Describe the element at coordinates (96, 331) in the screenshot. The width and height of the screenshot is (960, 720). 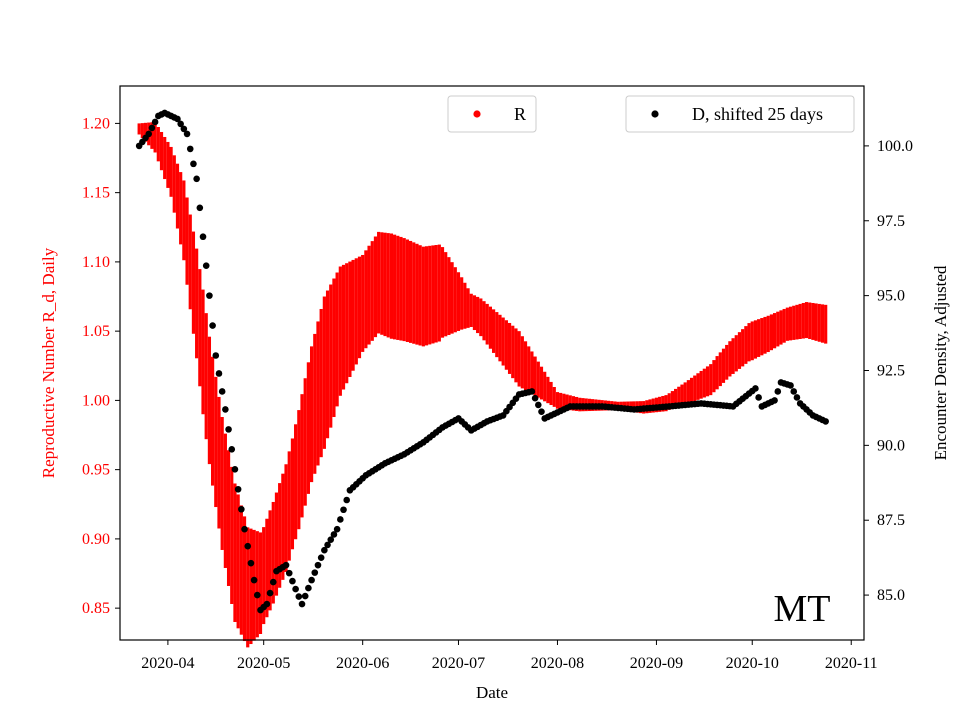
I see `y-left-tick-label: 1.05` at that location.